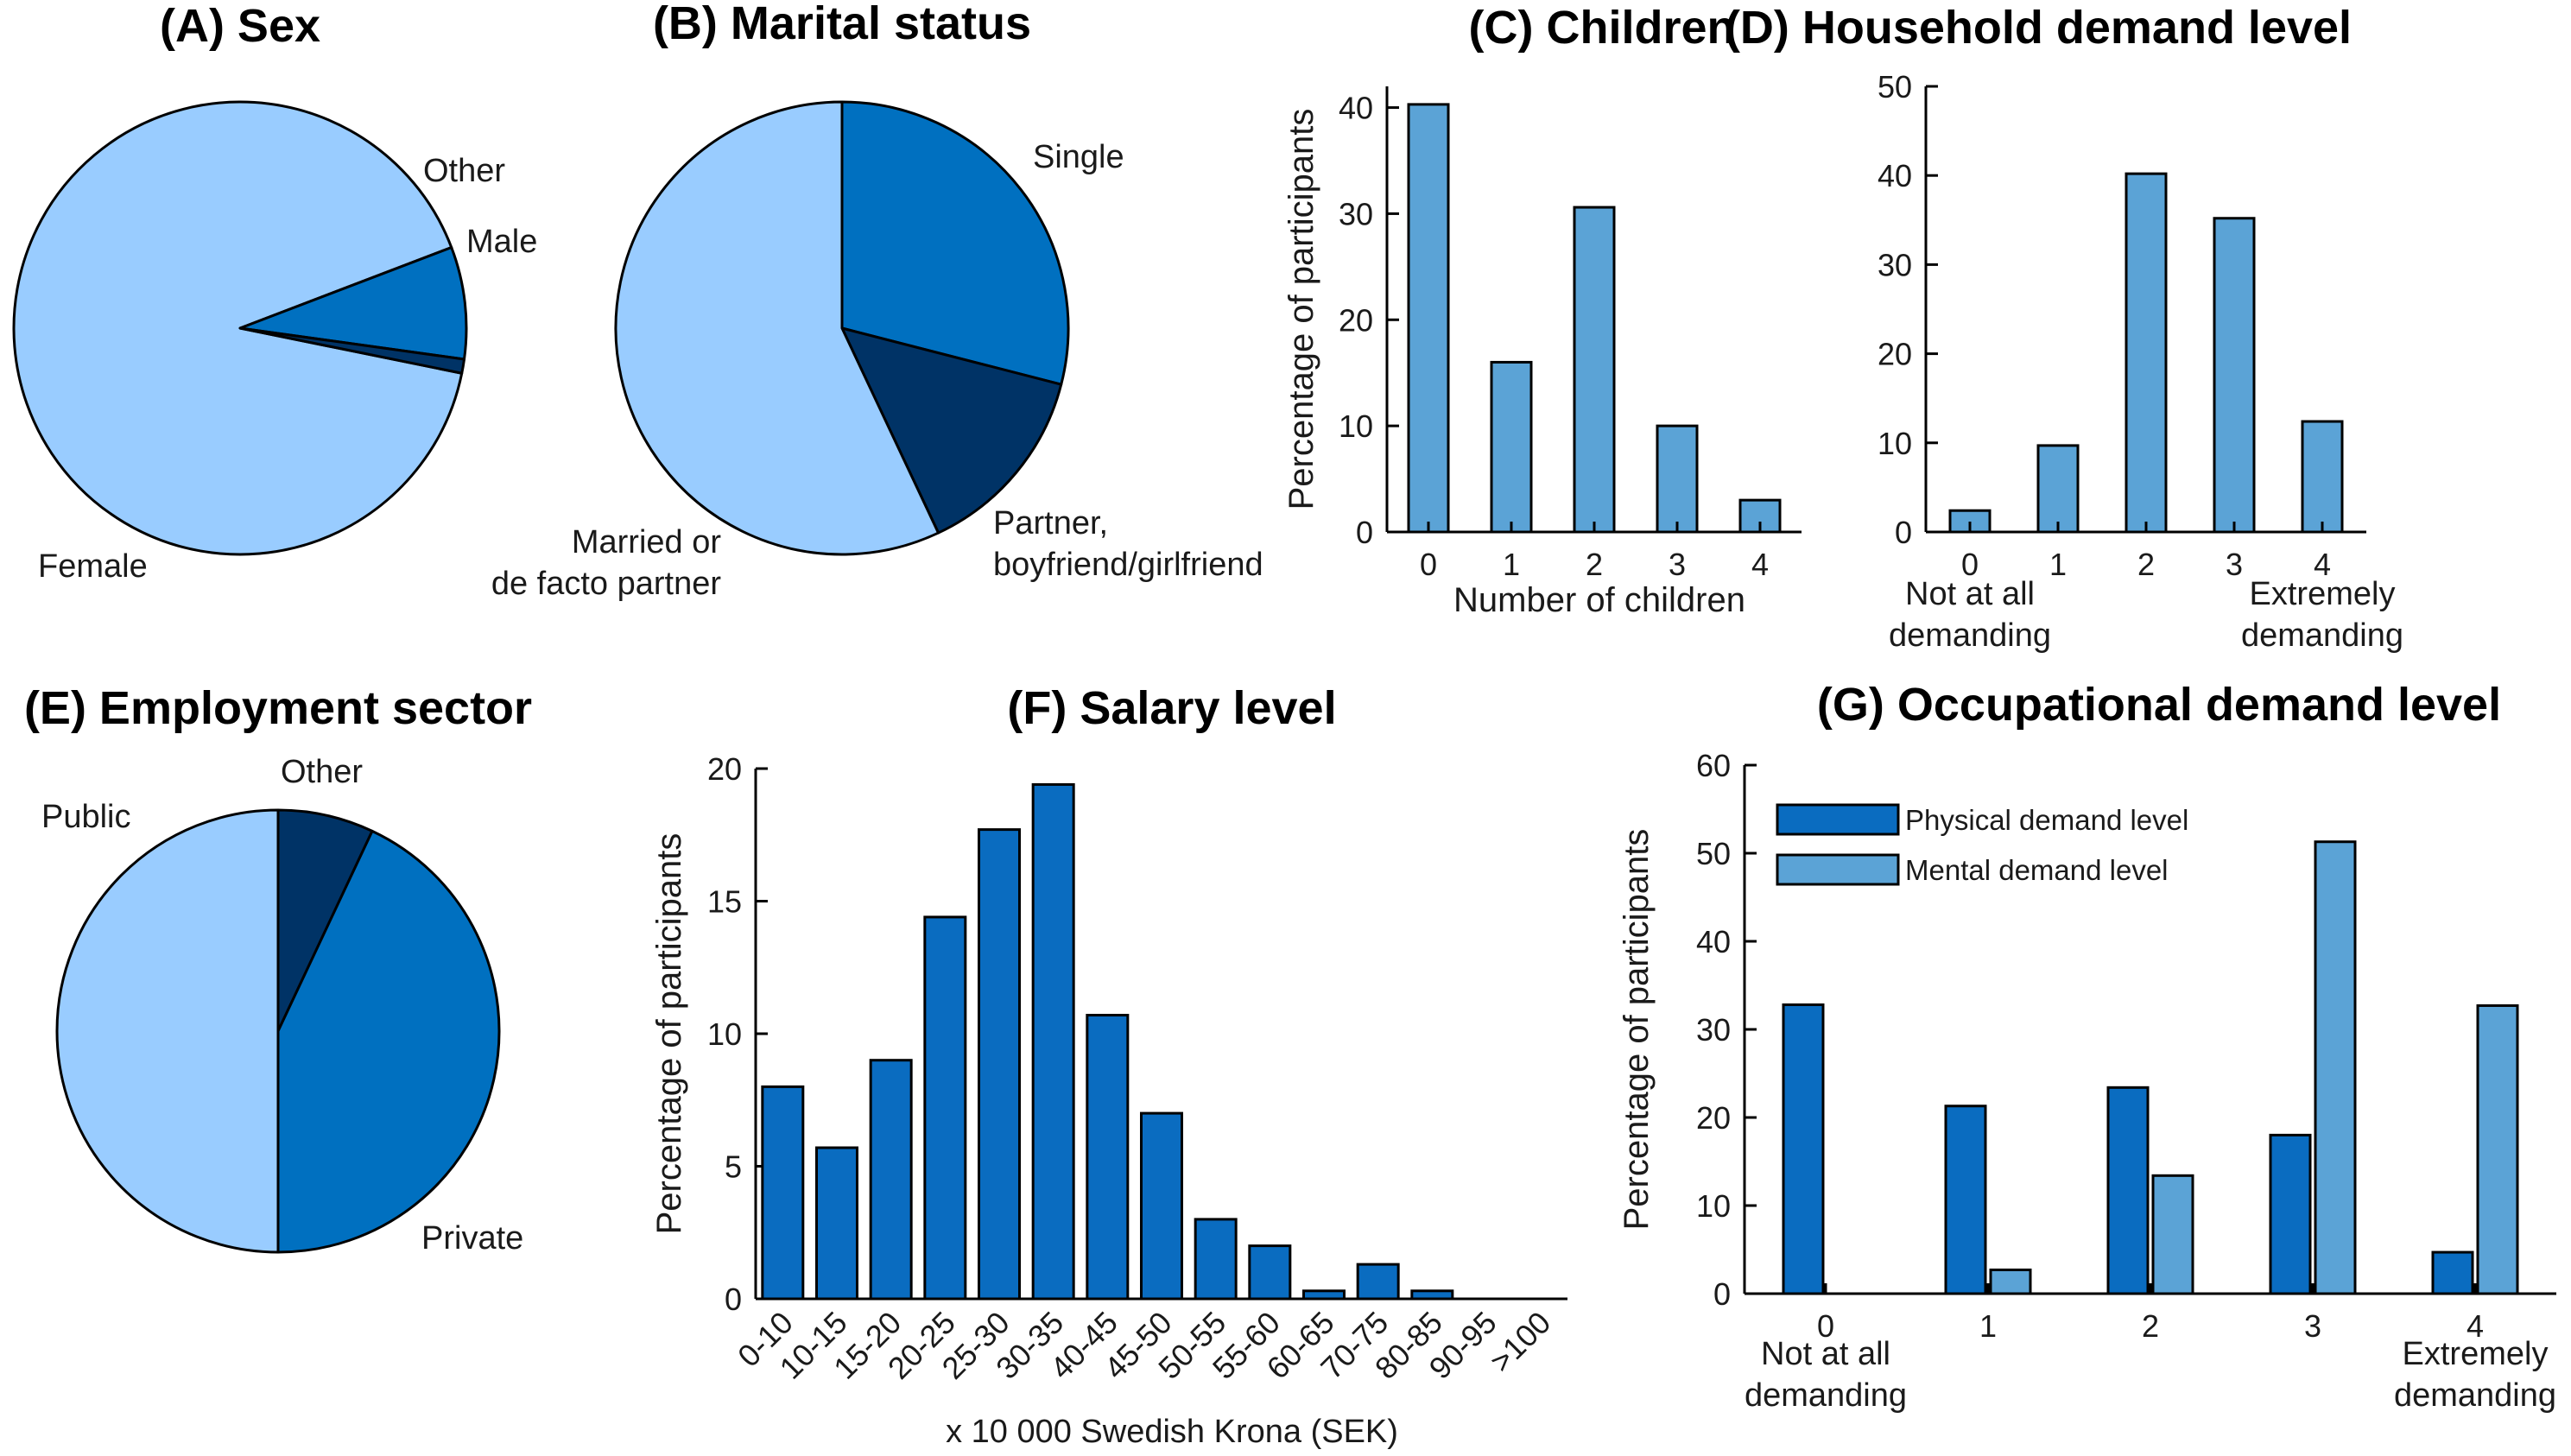 This screenshot has width=2571, height=1456. I want to click on slice-label: boyfriend/girlfriend, so click(1128, 565).